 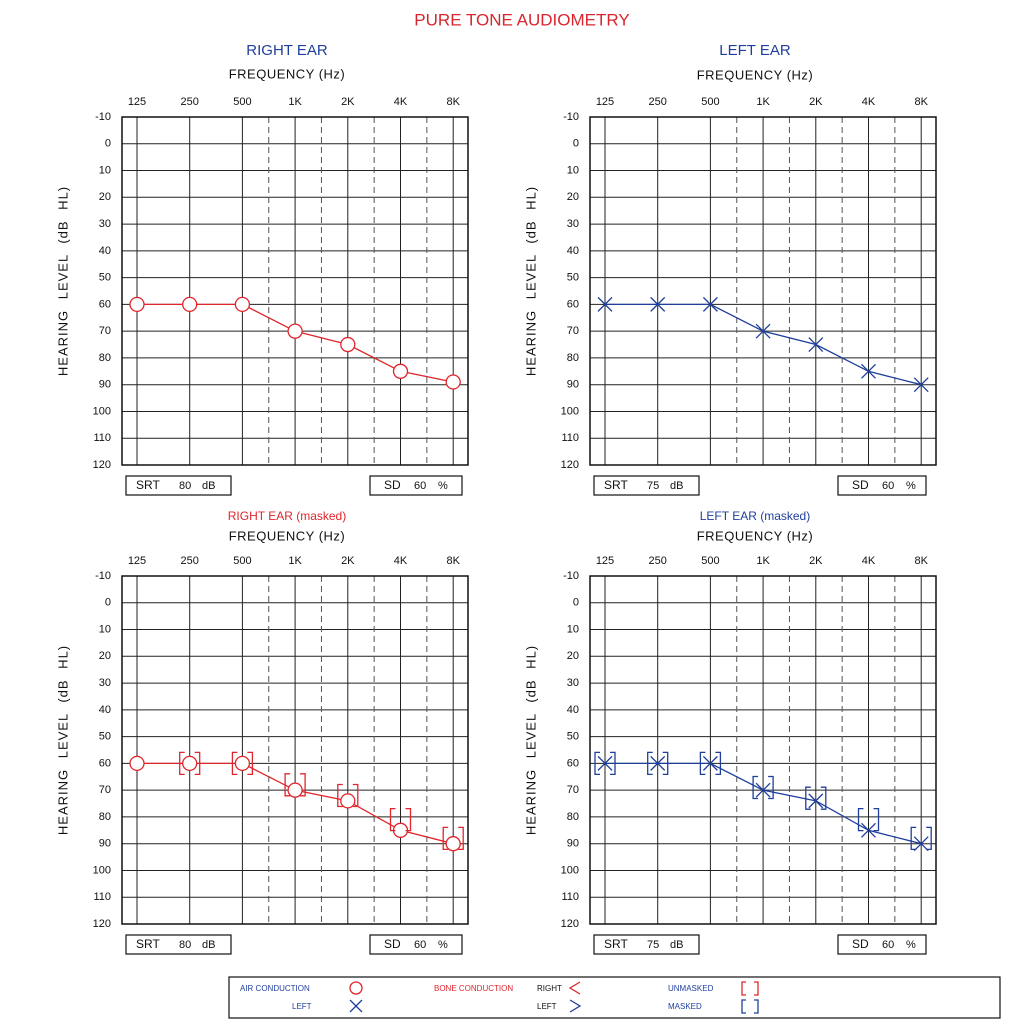 What do you see at coordinates (573, 278) in the screenshot?
I see `y-tick-label: 50` at bounding box center [573, 278].